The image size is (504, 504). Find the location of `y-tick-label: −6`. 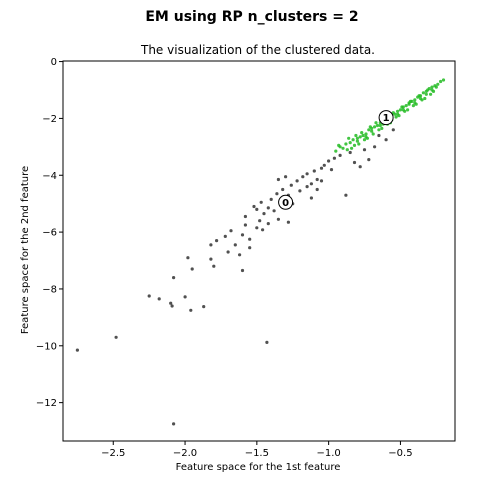

y-tick-label: −6 is located at coordinates (49, 233).